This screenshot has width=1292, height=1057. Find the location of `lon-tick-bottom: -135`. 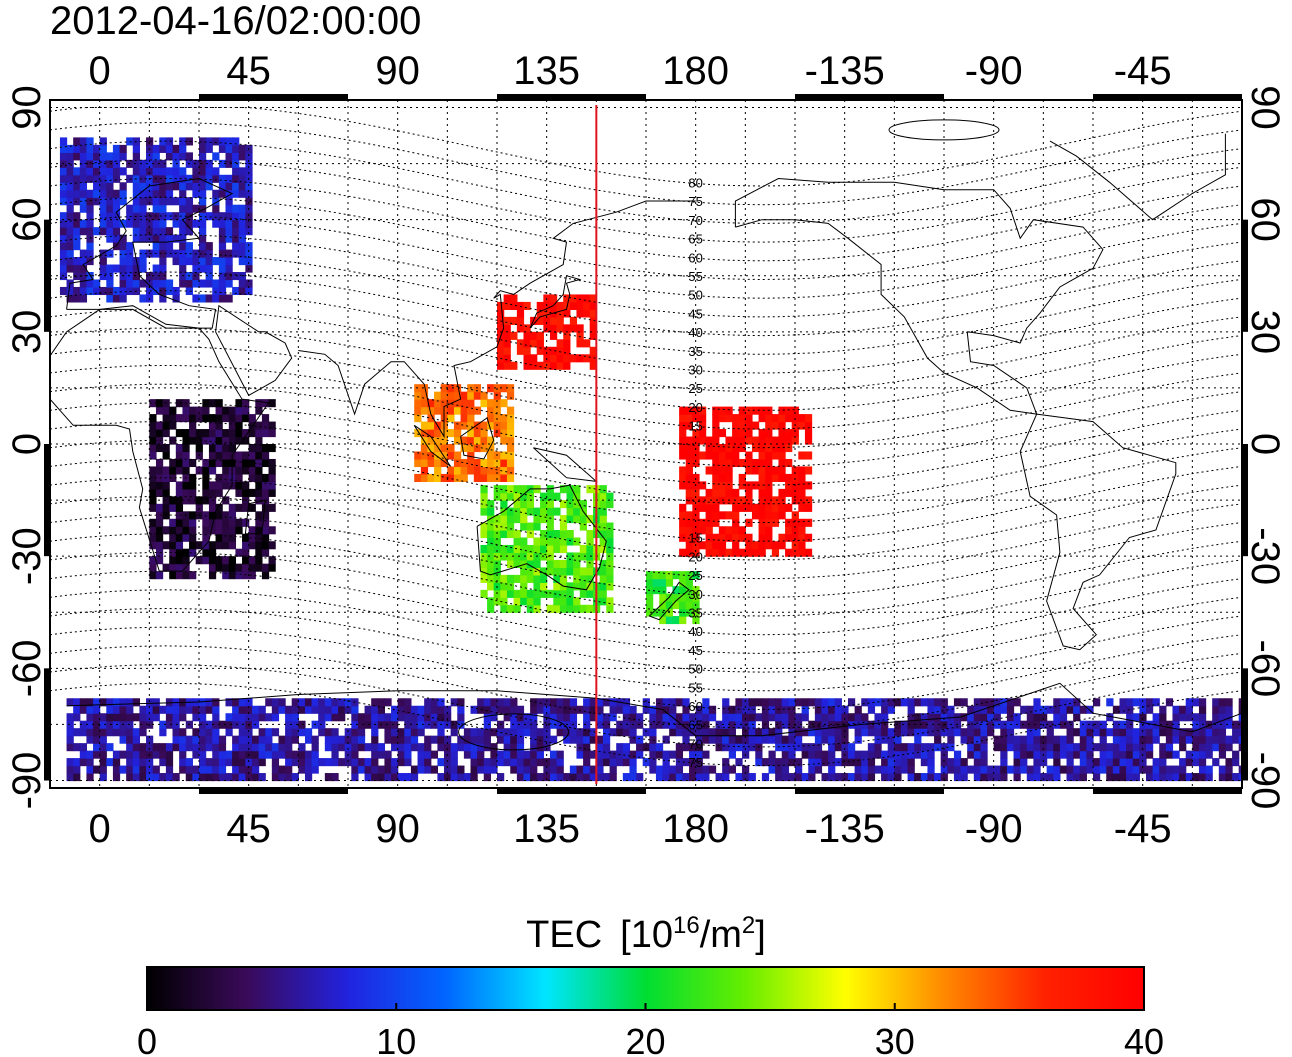

lon-tick-bottom: -135 is located at coordinates (845, 829).